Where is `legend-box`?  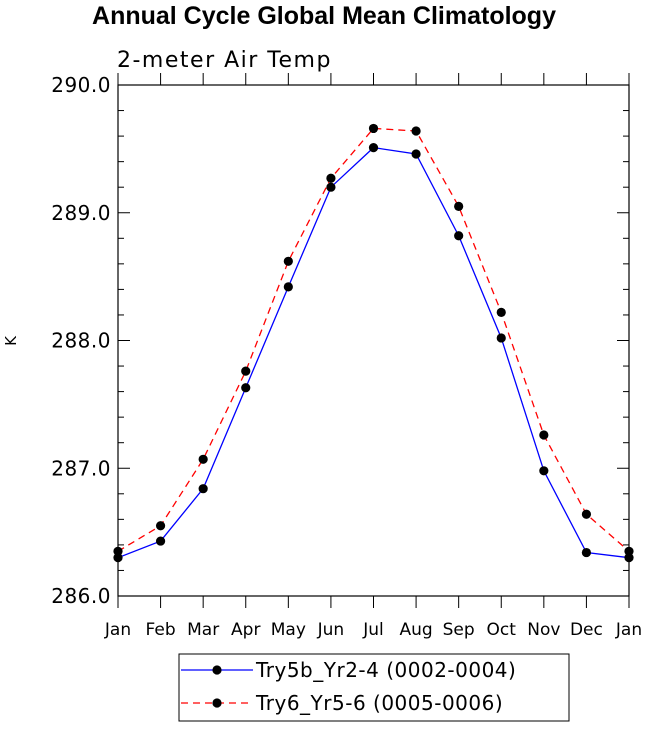
legend-box is located at coordinates (374, 687).